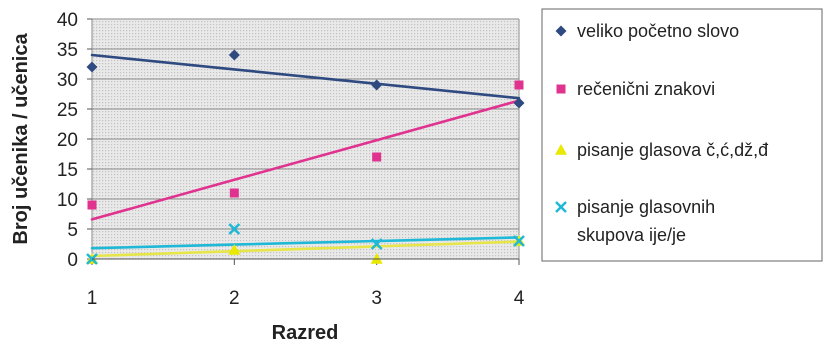  What do you see at coordinates (67, 140) in the screenshot?
I see `y-tick-label: 20` at bounding box center [67, 140].